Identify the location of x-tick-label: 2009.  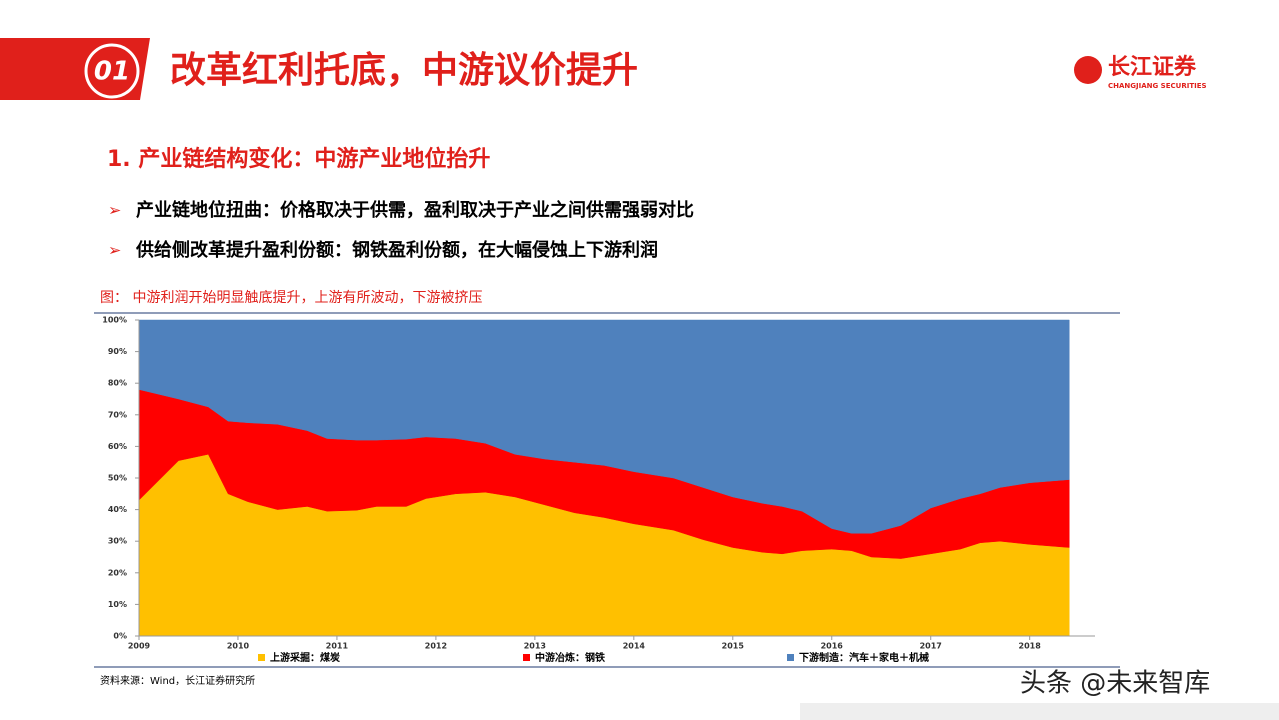
(139, 646).